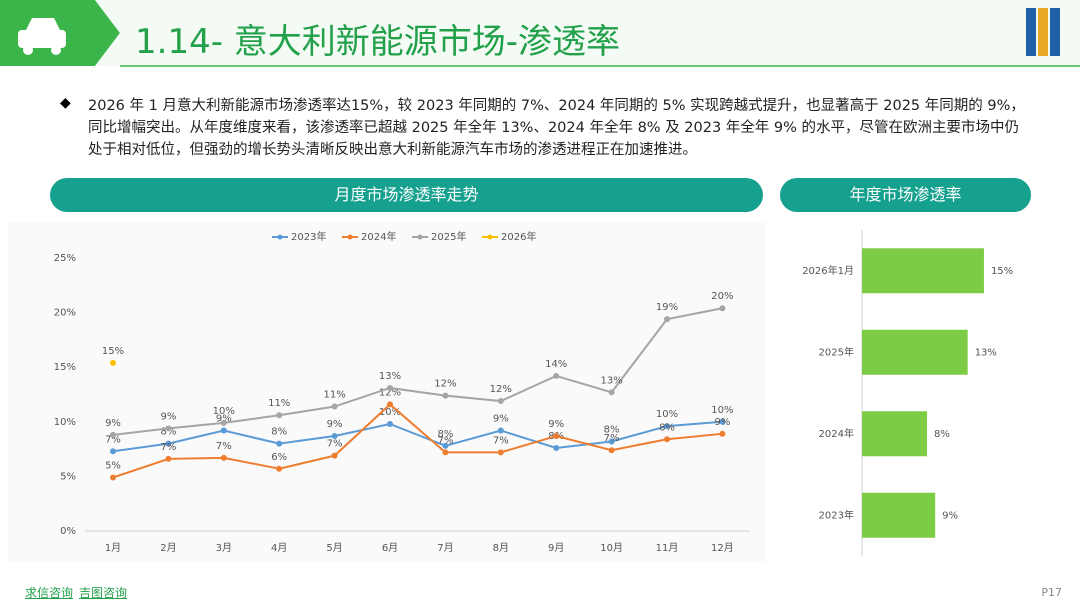  I want to click on x-tick-label: 5月, so click(334, 548).